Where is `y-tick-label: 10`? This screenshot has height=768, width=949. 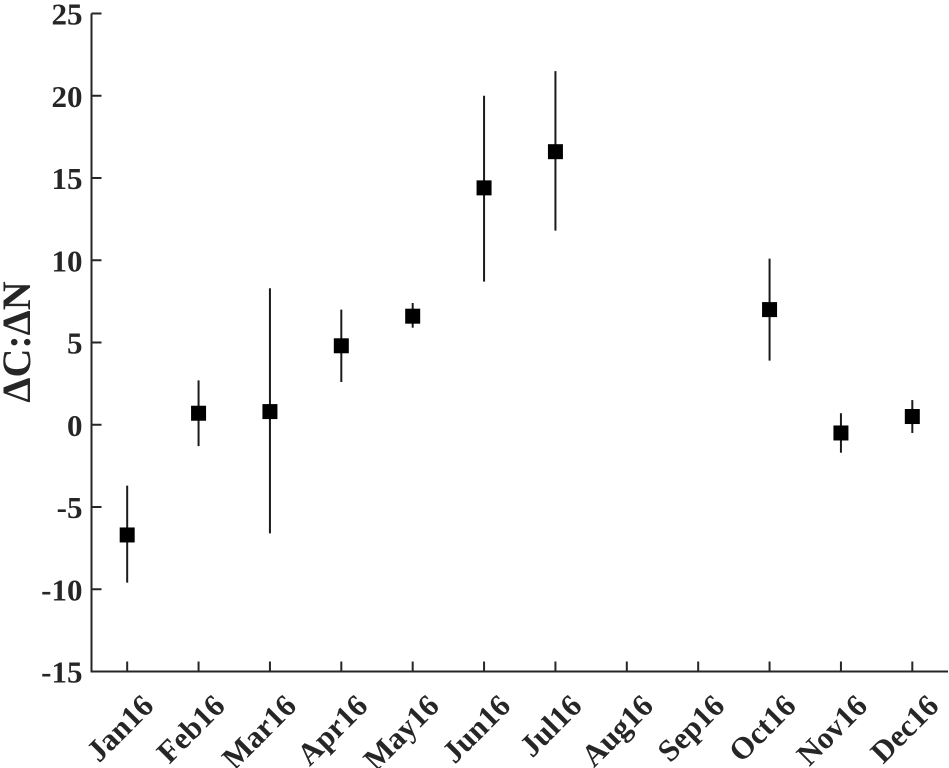
y-tick-label: 10 is located at coordinates (67, 260).